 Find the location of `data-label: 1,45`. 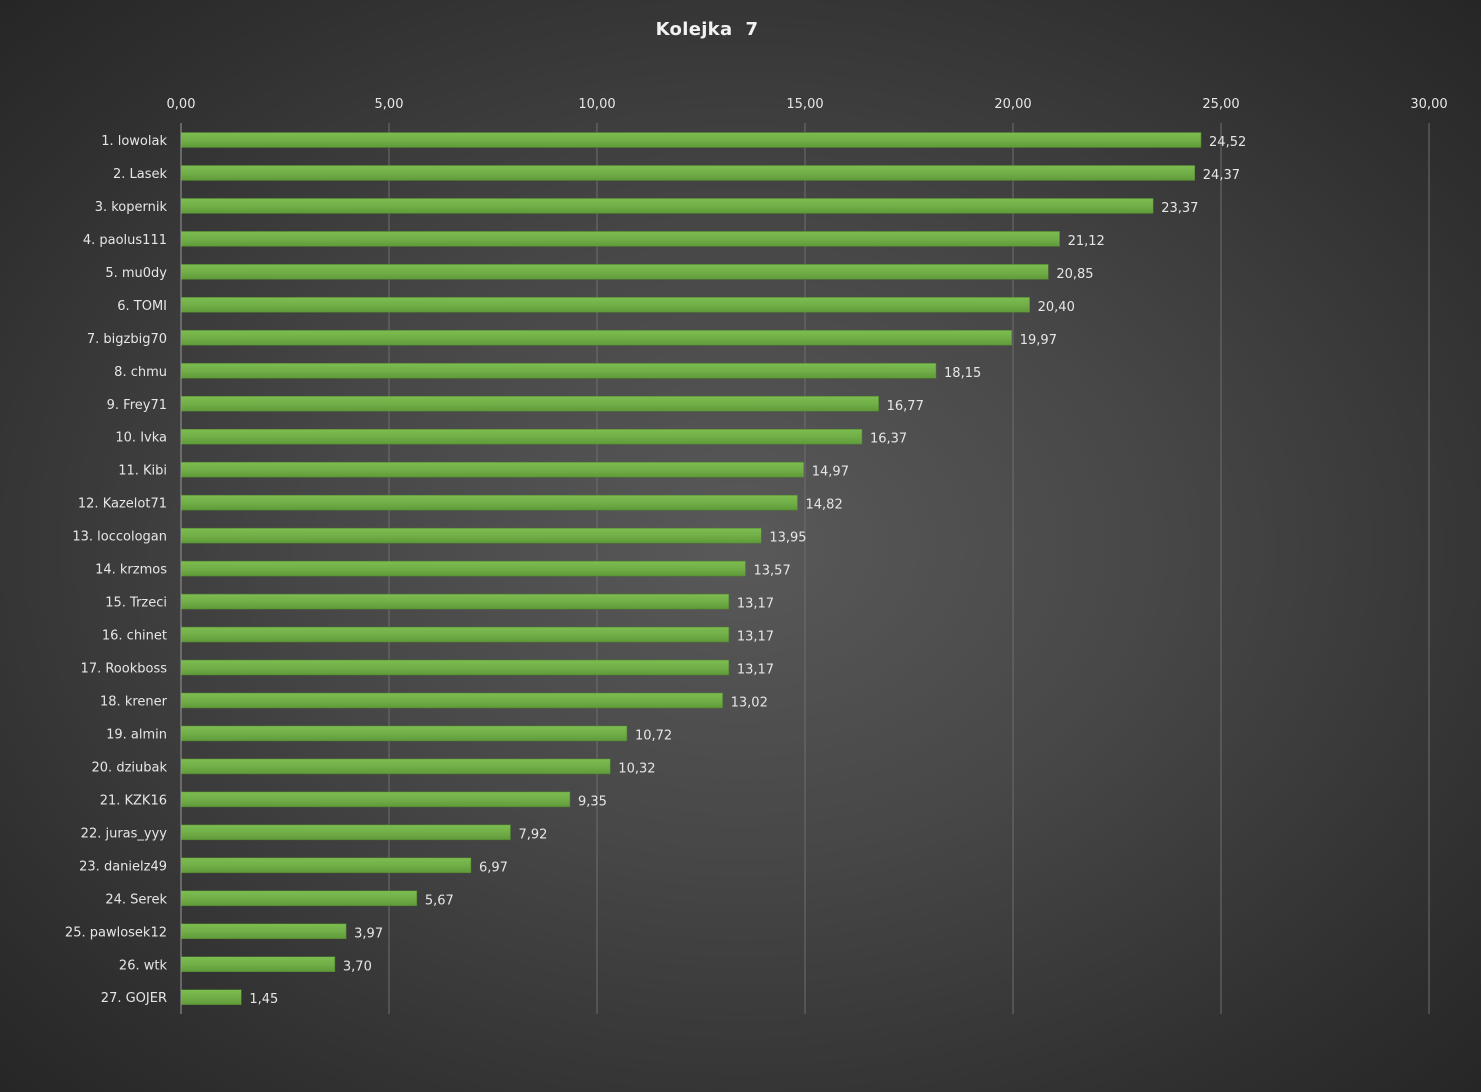

data-label: 1,45 is located at coordinates (263, 999).